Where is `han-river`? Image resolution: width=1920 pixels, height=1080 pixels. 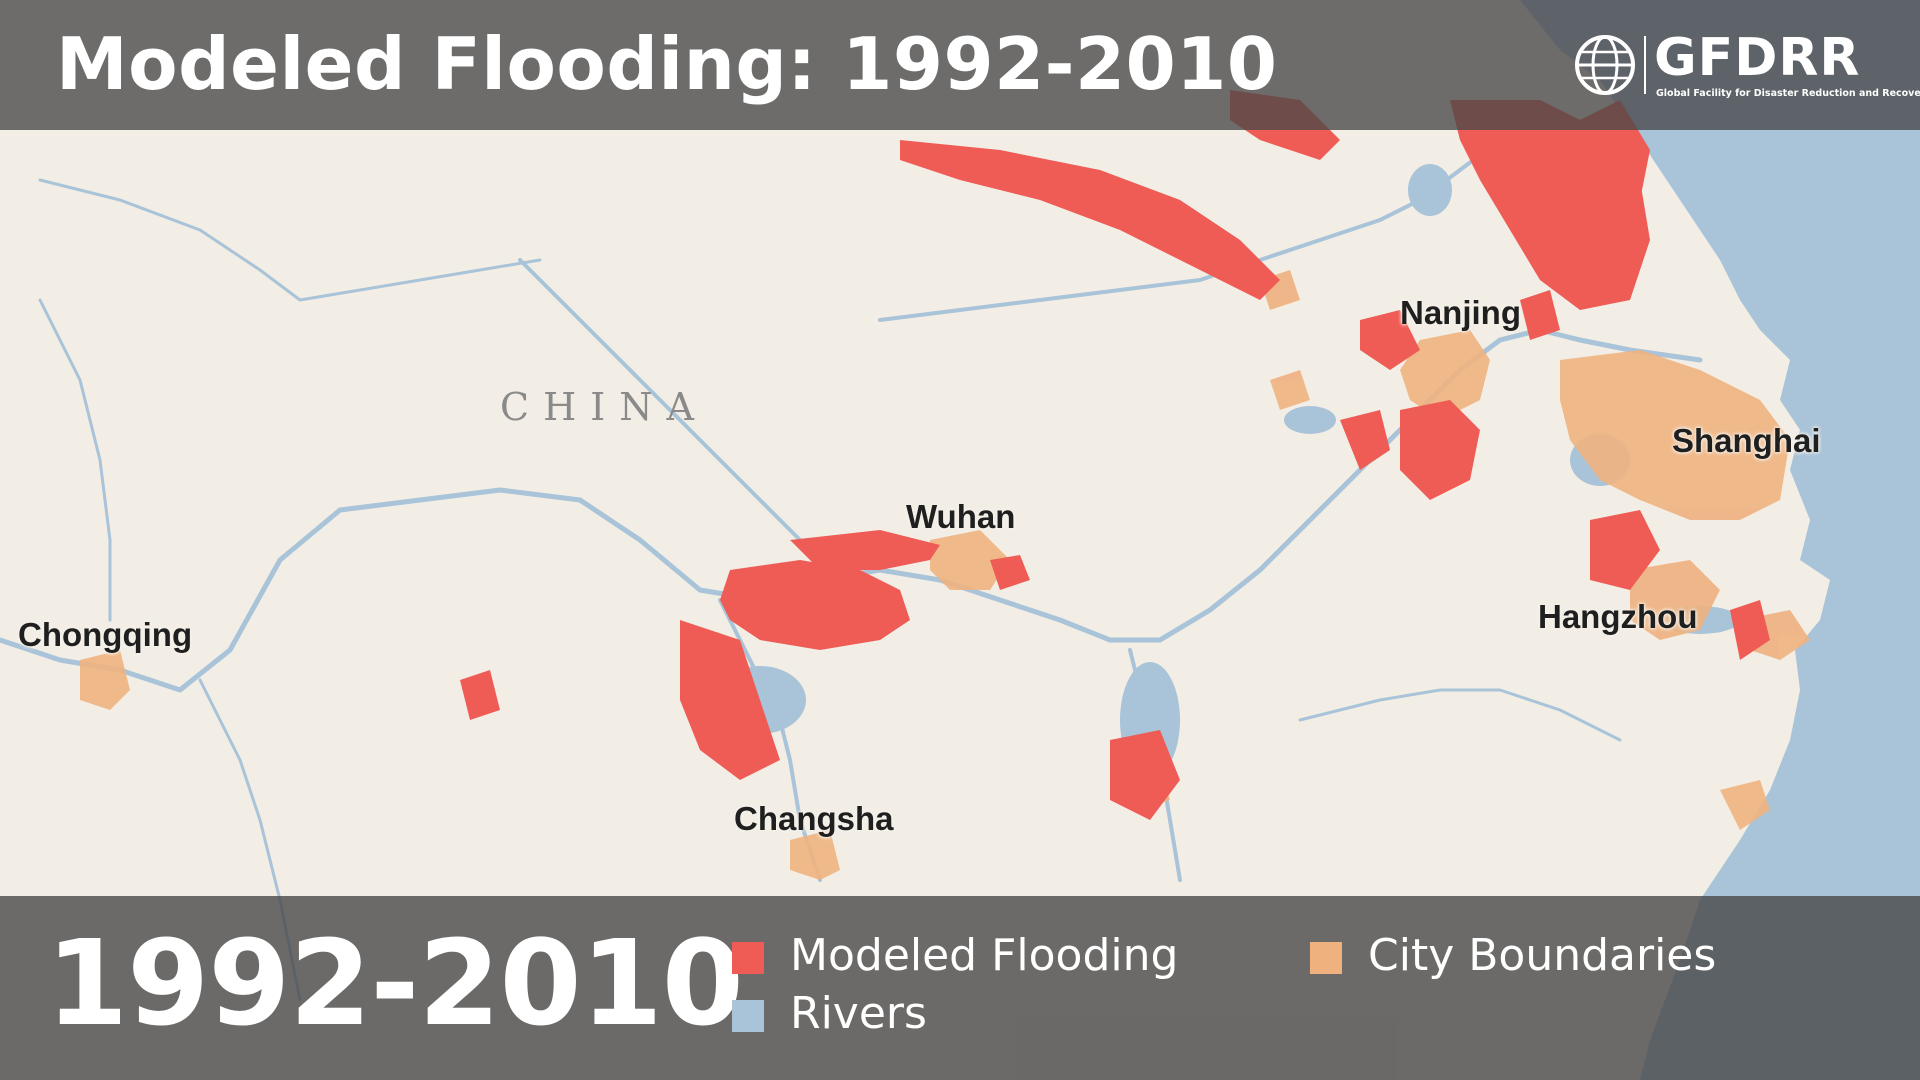
han-river is located at coordinates (680, 410).